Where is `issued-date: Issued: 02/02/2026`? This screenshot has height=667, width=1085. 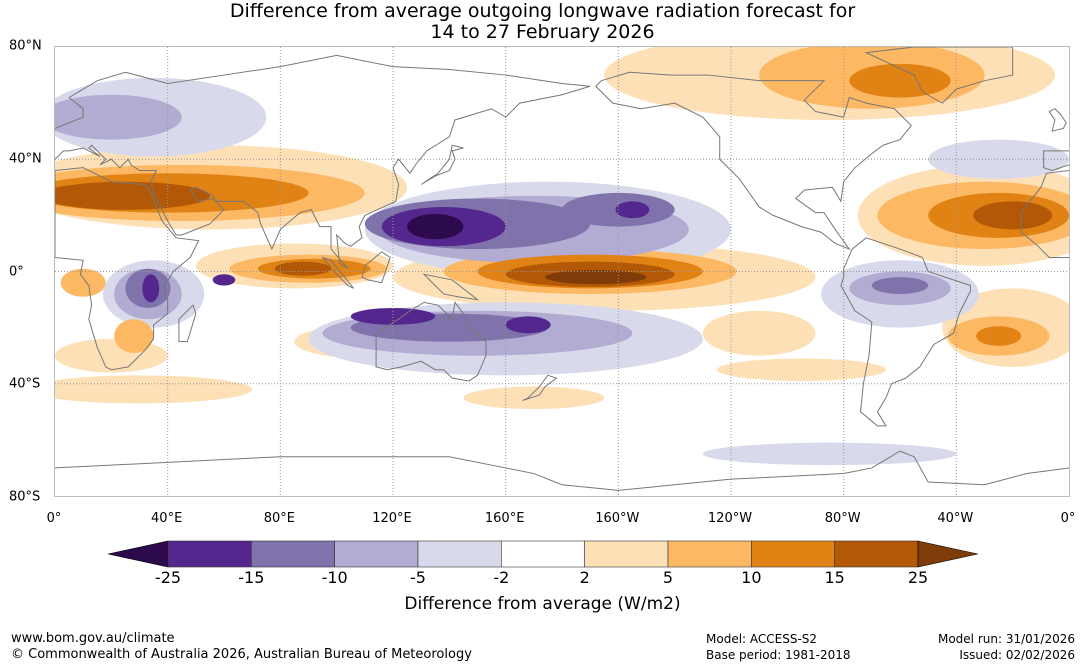
issued-date: Issued: 02/02/2026 is located at coordinates (1017, 655).